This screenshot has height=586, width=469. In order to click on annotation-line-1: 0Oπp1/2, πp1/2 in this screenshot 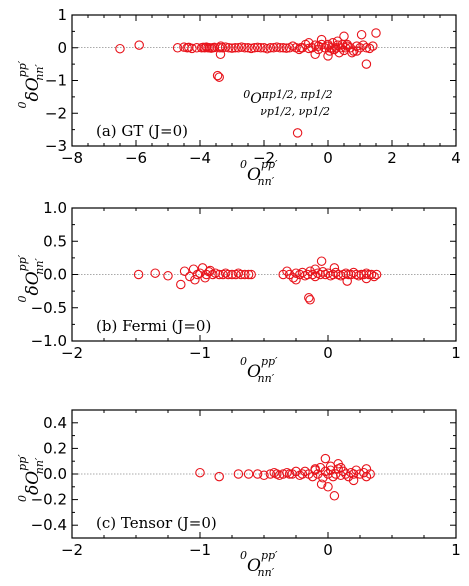, I will do `click(287, 97)`.